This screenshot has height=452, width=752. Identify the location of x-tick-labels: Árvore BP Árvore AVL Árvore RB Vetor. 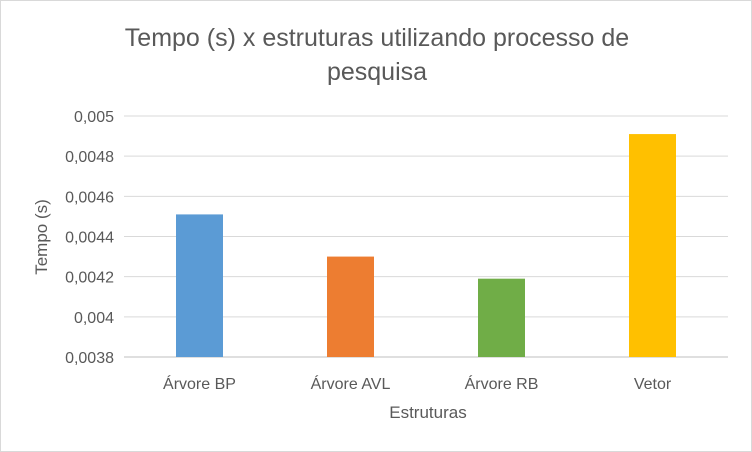
(417, 383).